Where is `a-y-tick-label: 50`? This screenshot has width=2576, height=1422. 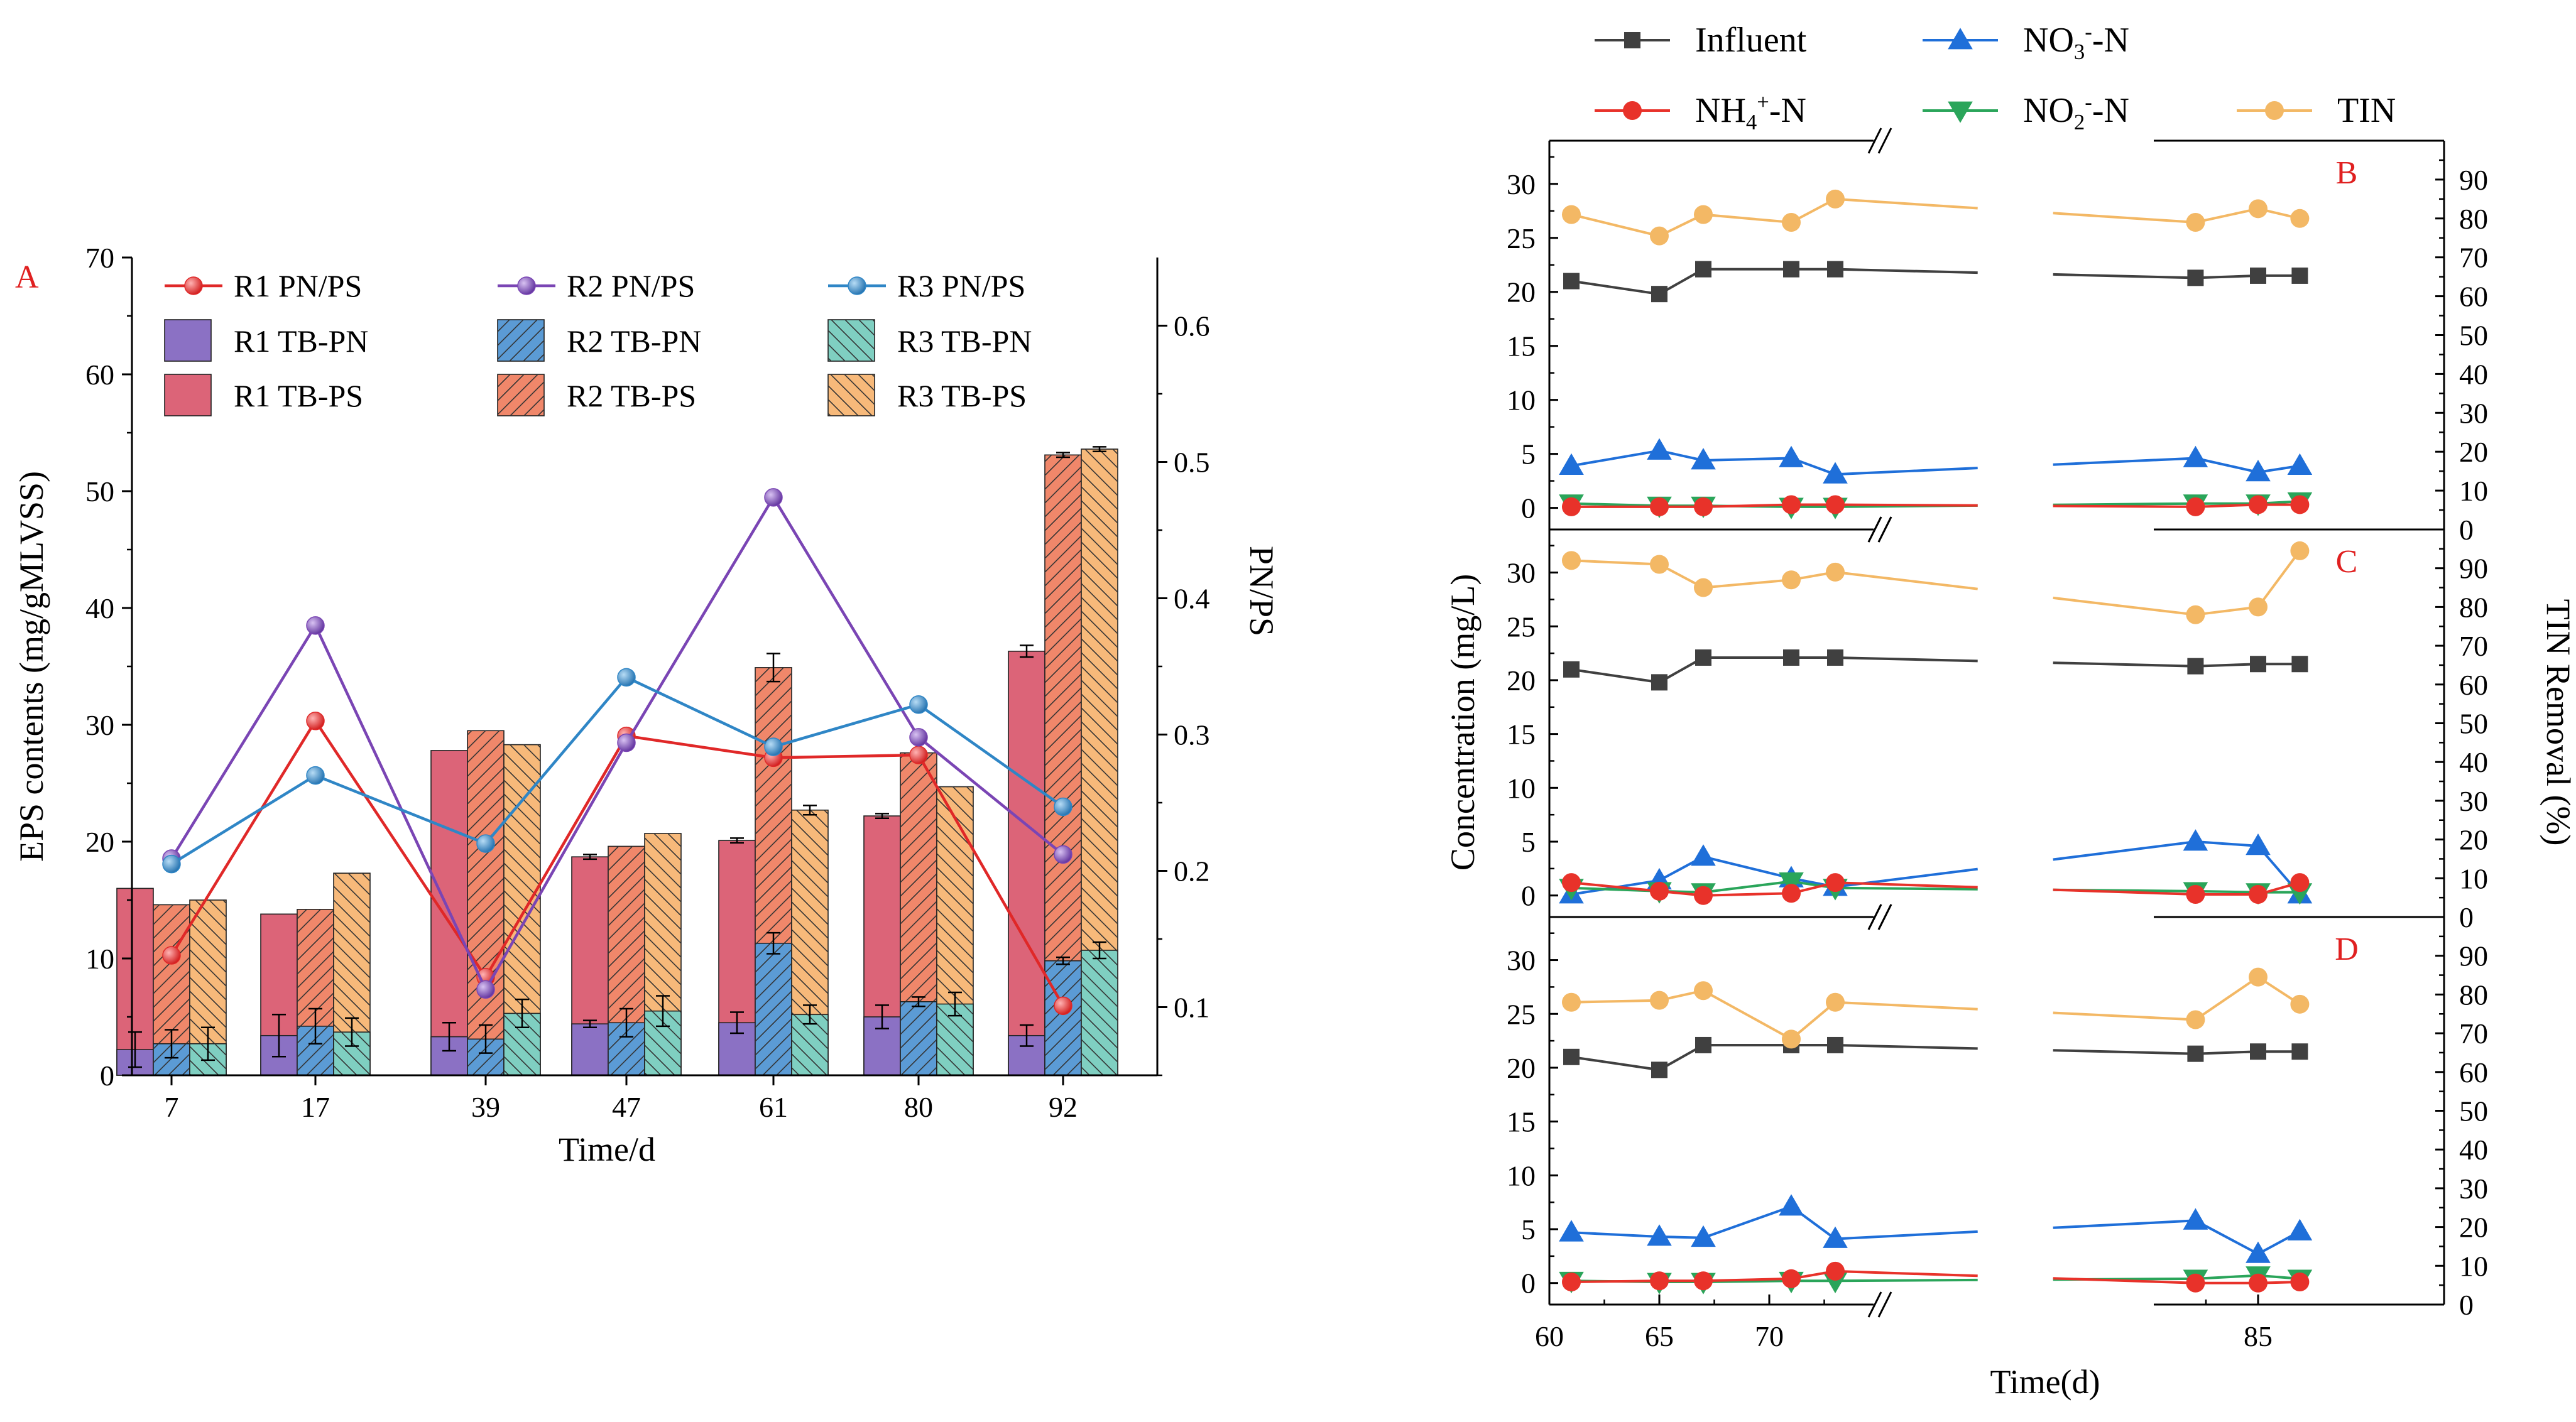 a-y-tick-label: 50 is located at coordinates (99, 491).